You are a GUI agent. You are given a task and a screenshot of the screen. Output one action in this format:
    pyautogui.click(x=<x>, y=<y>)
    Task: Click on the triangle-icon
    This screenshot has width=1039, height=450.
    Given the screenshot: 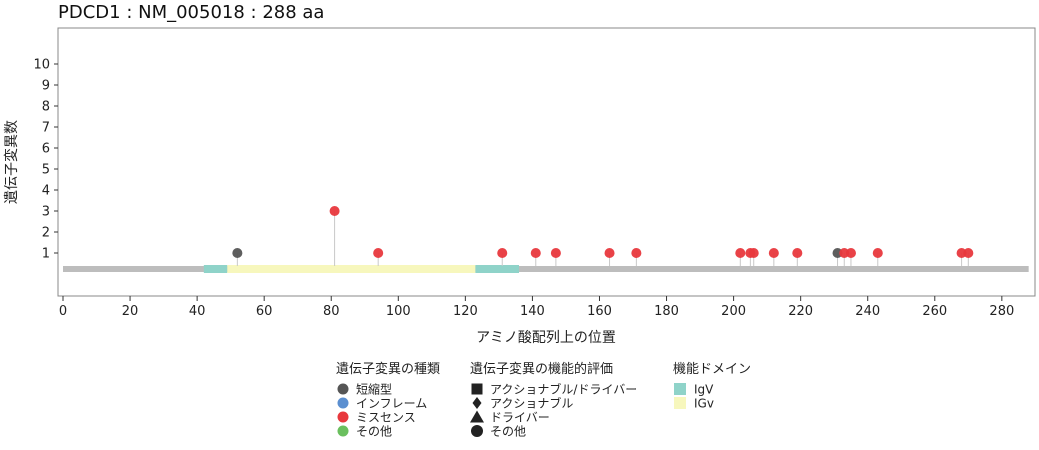 What is the action you would take?
    pyautogui.click(x=477, y=416)
    